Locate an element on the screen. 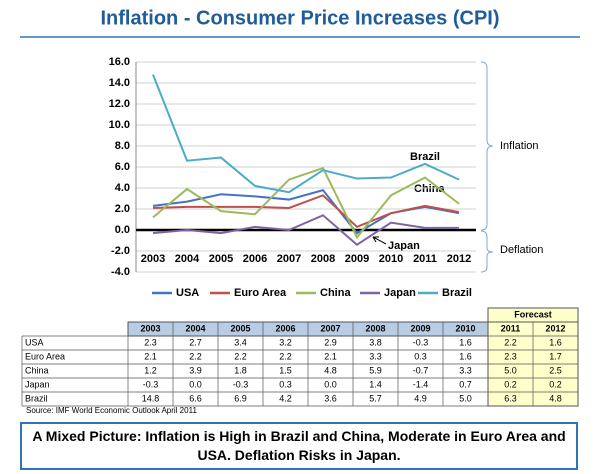 The height and width of the screenshot is (474, 600). table-row-label: China is located at coordinates (37, 370).